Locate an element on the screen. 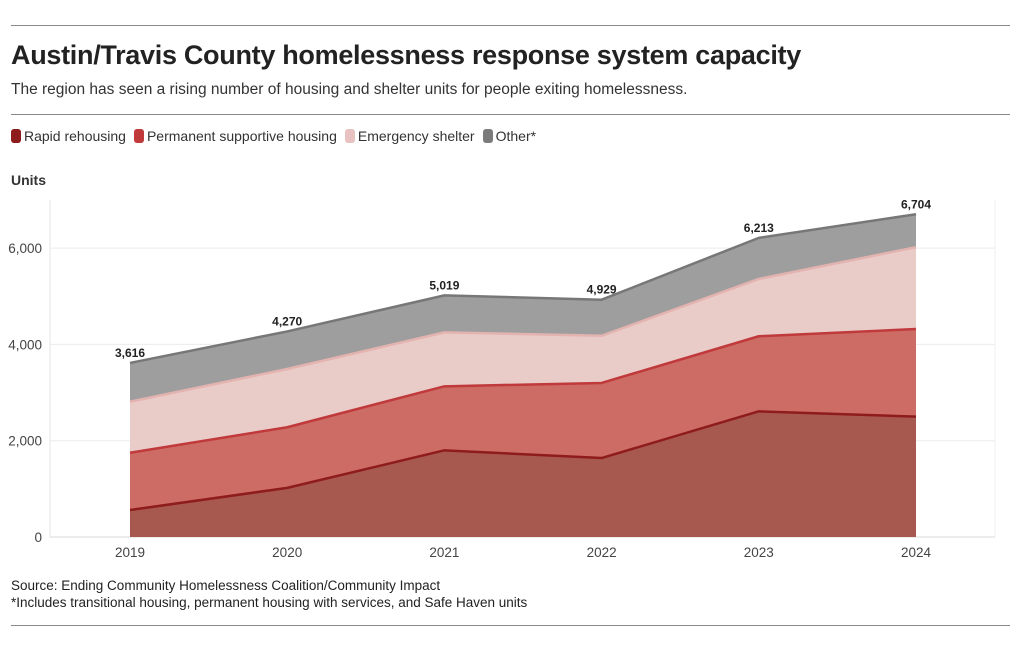 Image resolution: width=1020 pixels, height=650 pixels. y-tick-label: 6,000 is located at coordinates (25, 248).